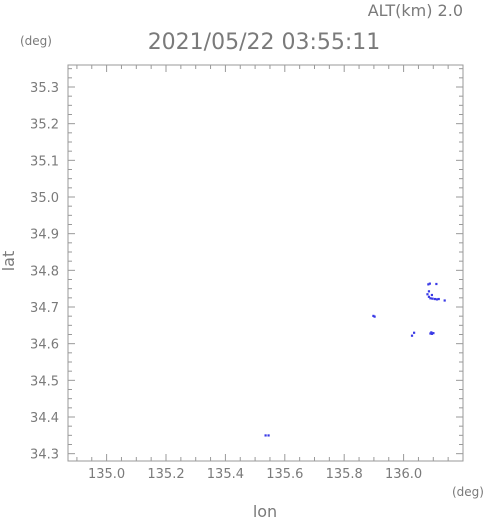 Image resolution: width=491 pixels, height=521 pixels. What do you see at coordinates (44, 271) in the screenshot?
I see `y-tick-label: 34.8` at bounding box center [44, 271].